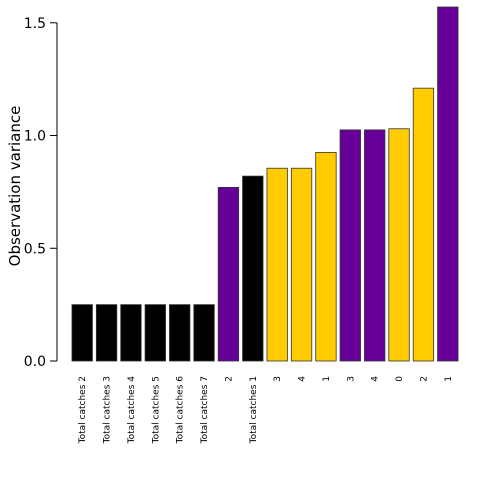 This screenshot has height=480, width=480. What do you see at coordinates (108, 410) in the screenshot?
I see `x-category-label: Total catches 3` at bounding box center [108, 410].